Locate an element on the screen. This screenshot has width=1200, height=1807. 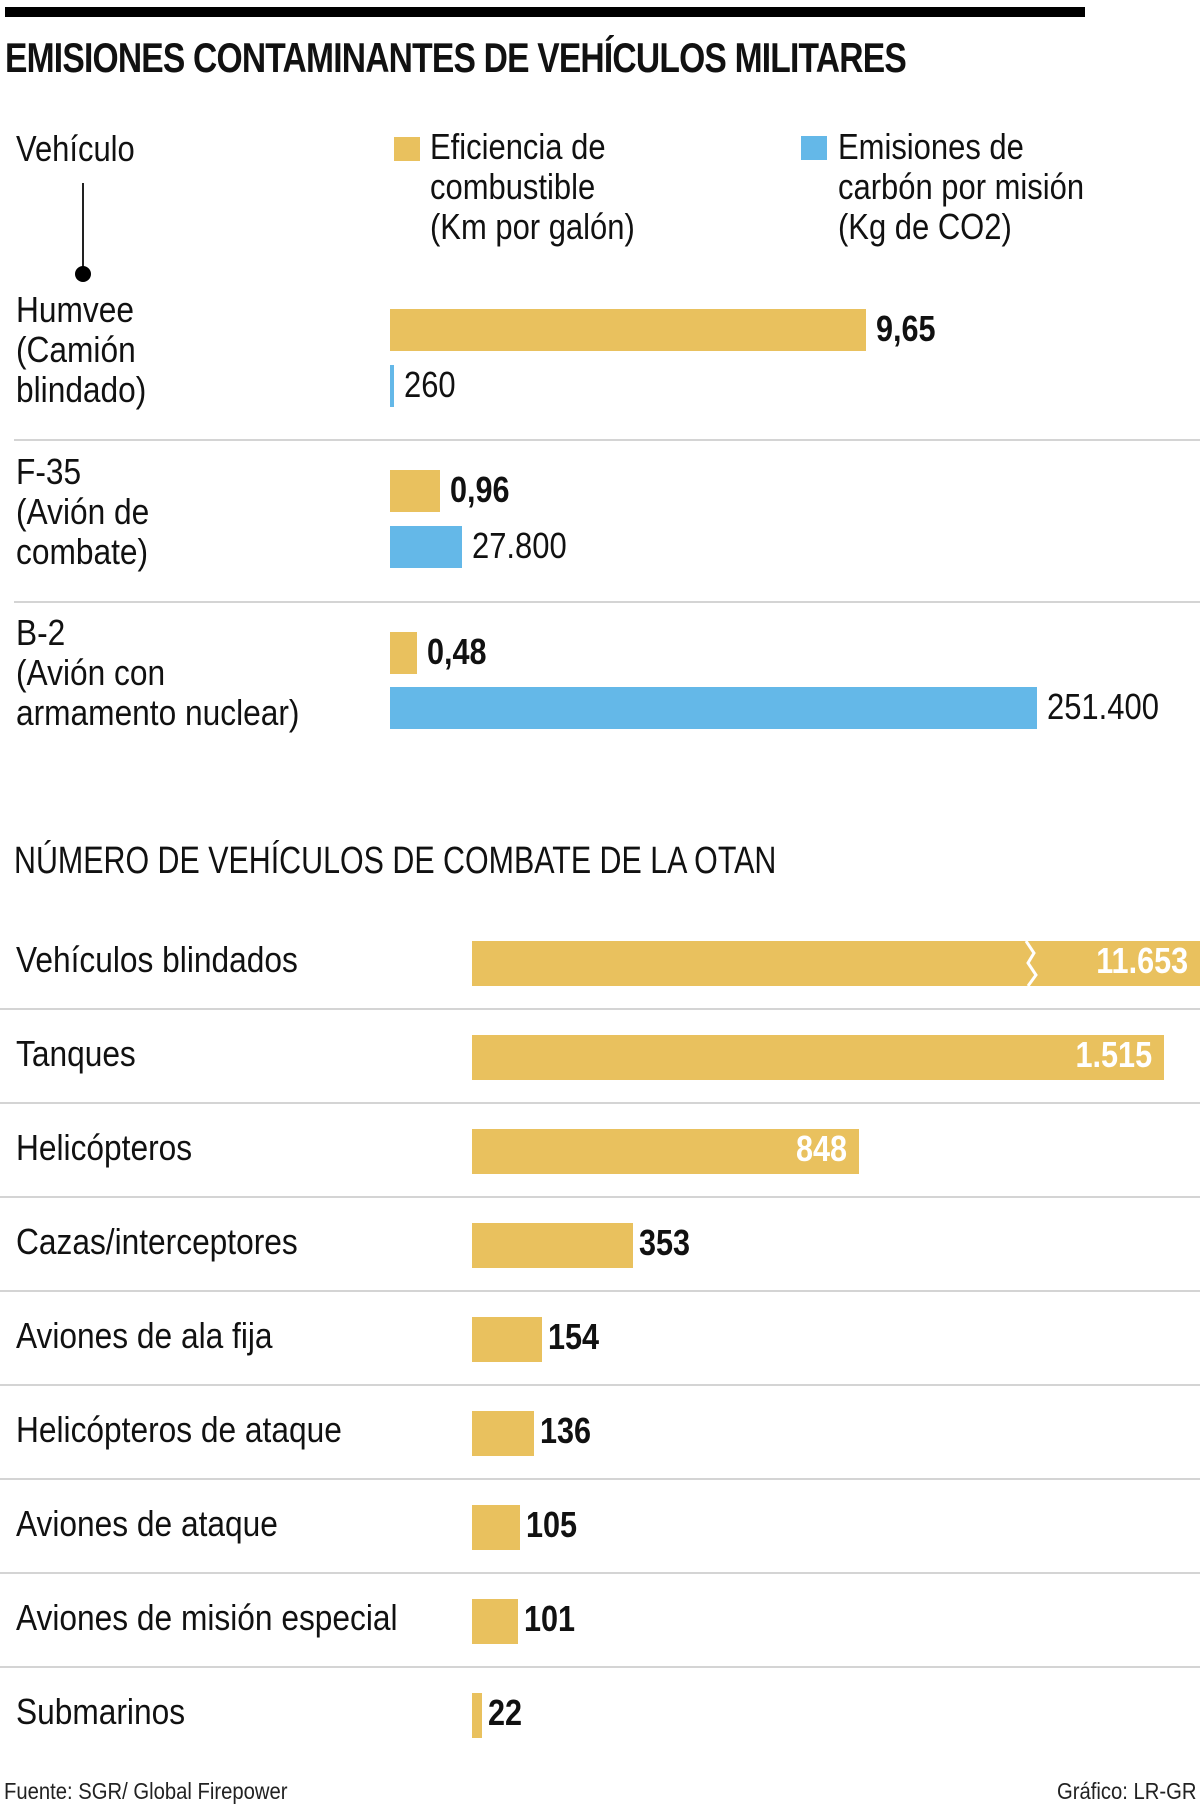
nato-category-label: Aviones de ataque is located at coordinates (147, 1523).